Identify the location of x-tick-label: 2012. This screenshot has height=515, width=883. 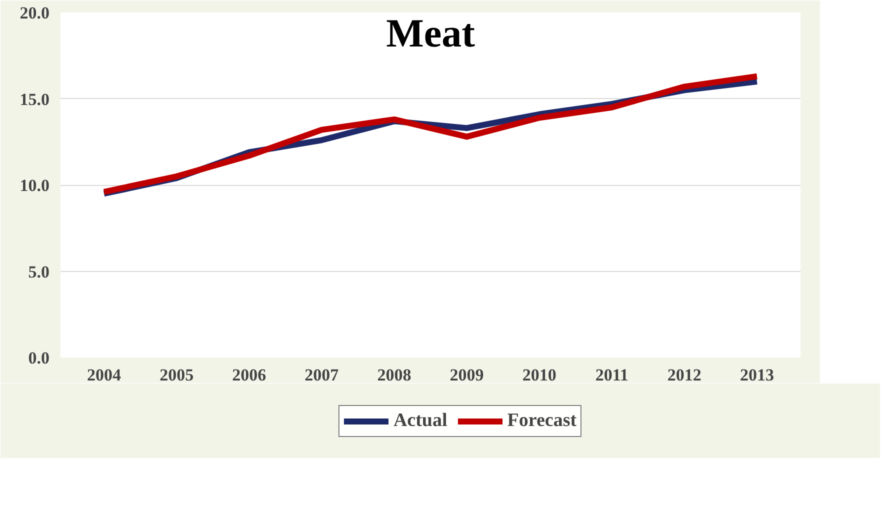
(684, 375).